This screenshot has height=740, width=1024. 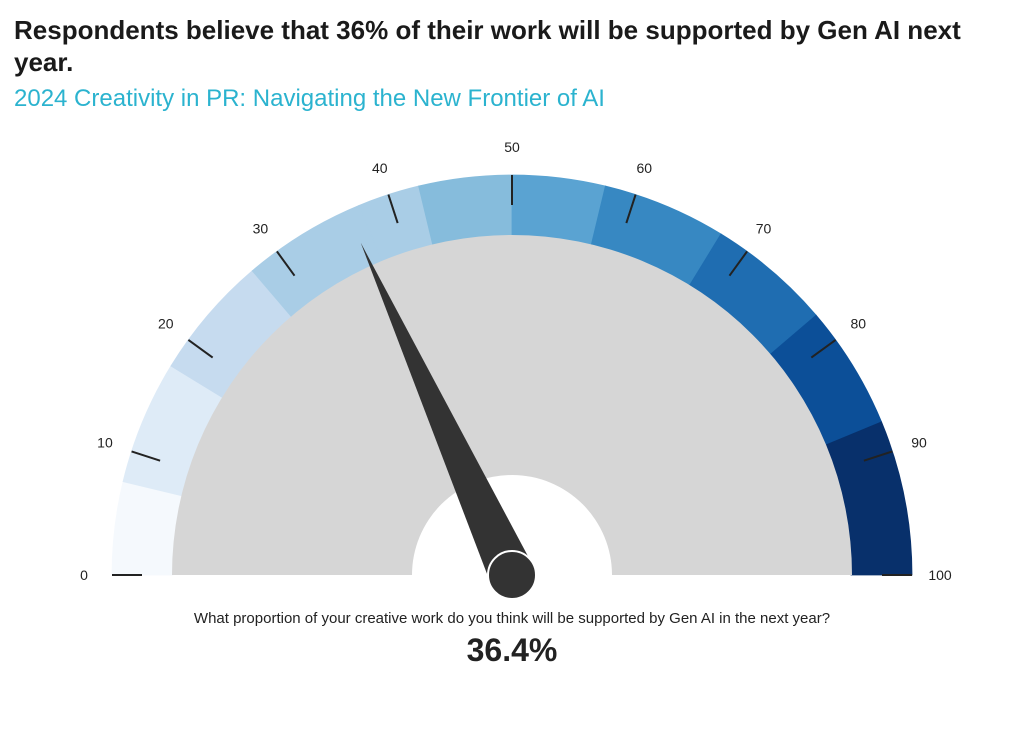 I want to click on gauge-needle, so click(x=448, y=421).